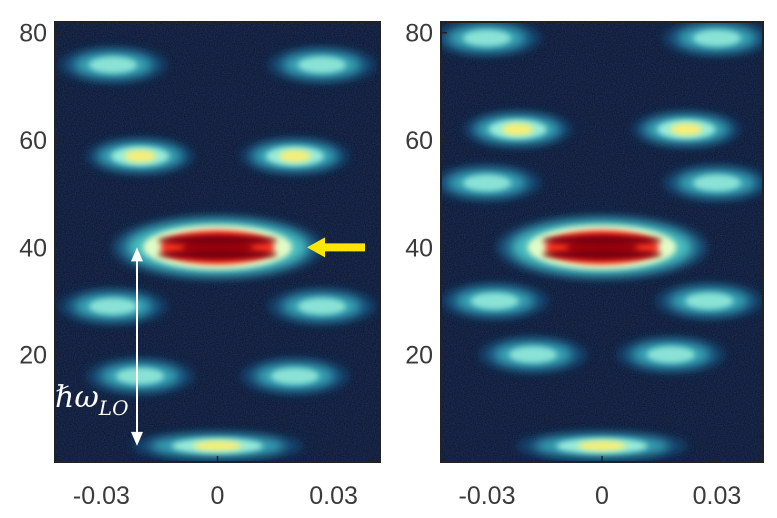  Describe the element at coordinates (717, 496) in the screenshot. I see `right-xtick-label-2: 0.03` at that location.